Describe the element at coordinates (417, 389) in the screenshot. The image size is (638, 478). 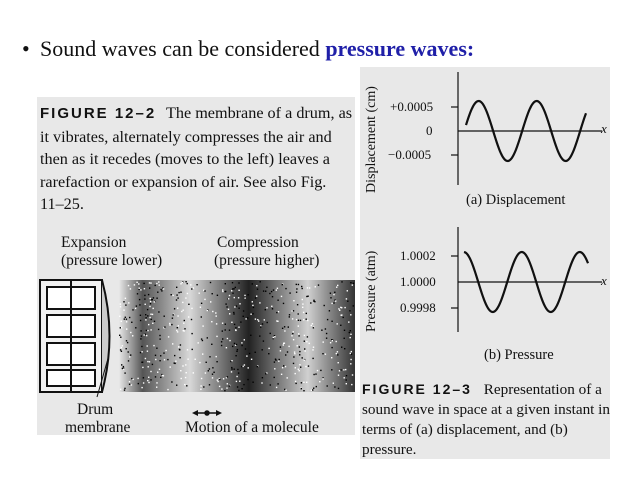
I see `figure-12-3-label: FIGURE 12–3` at that location.